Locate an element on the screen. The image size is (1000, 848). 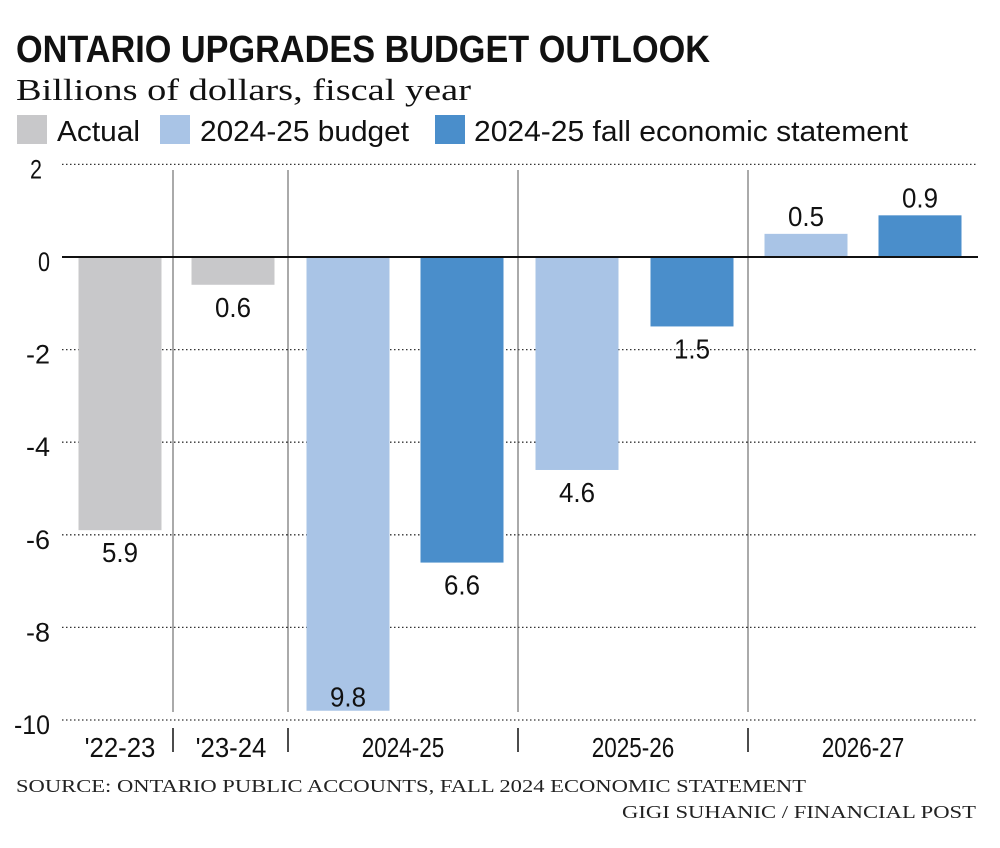
data-label: 9.8 is located at coordinates (348, 697).